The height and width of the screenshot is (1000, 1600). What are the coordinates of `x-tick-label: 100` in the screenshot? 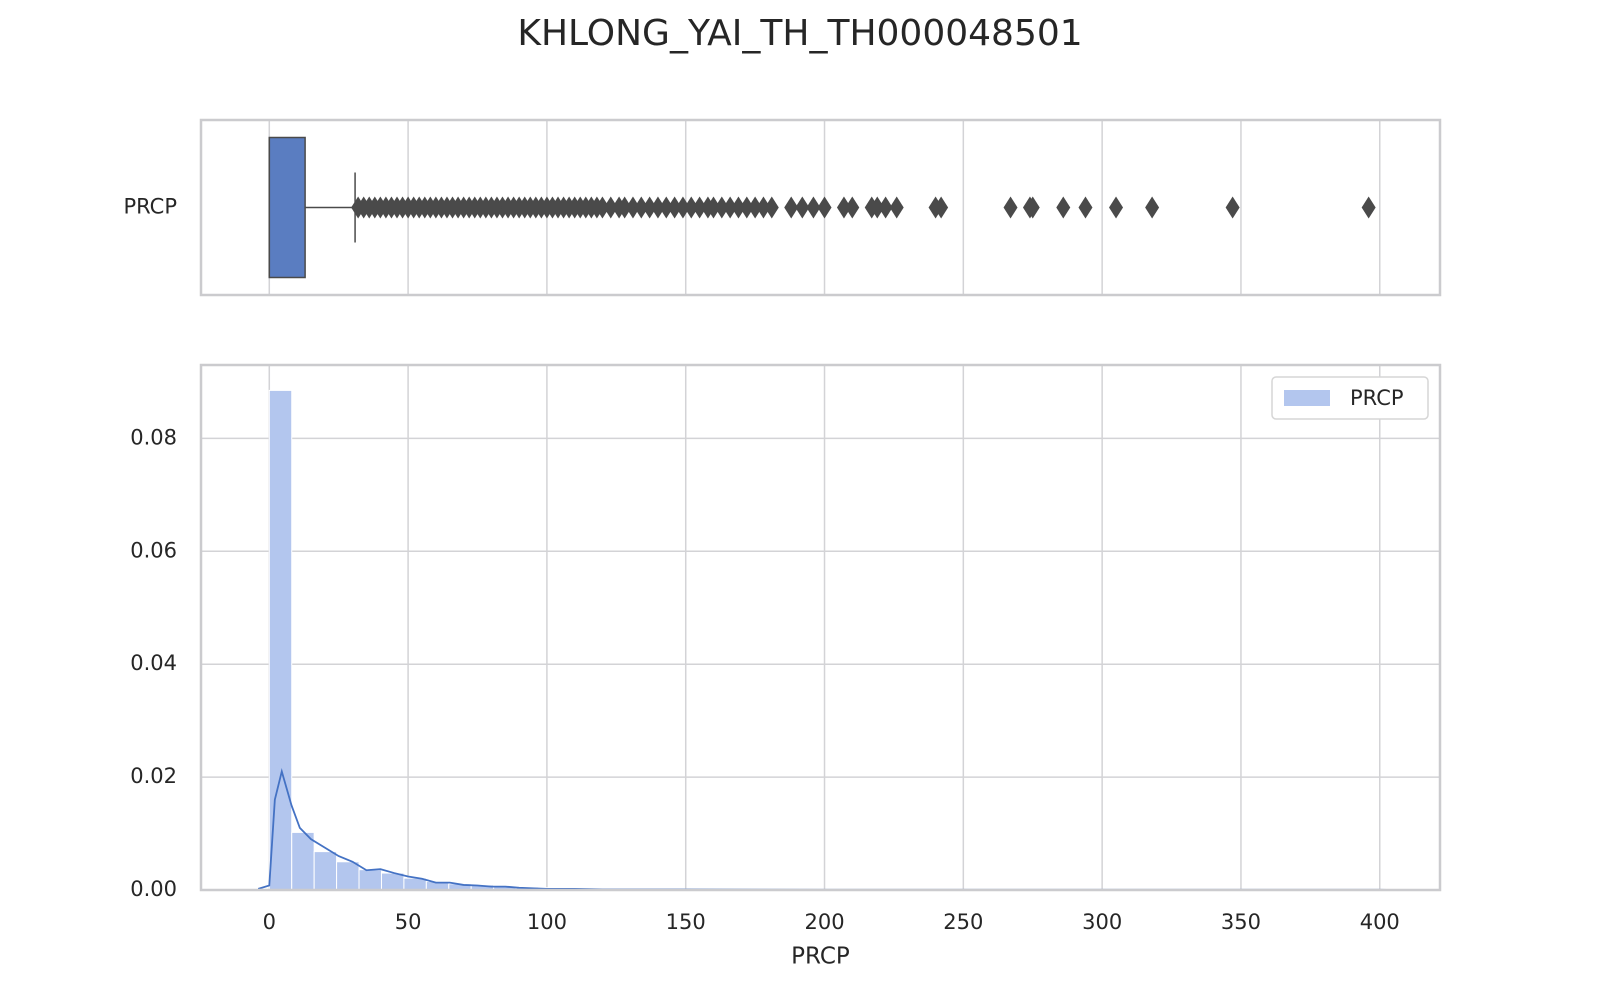 It's located at (547, 922).